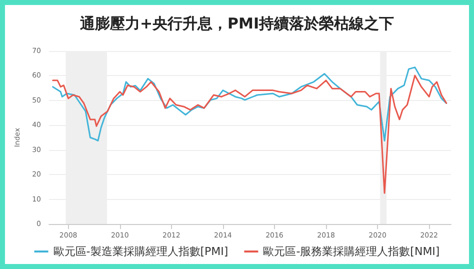 The width and height of the screenshot is (474, 269). Describe the element at coordinates (351, 251) in the screenshot. I see `legend-label: 歐元區-服務業採購經理人指數[NMI]` at that location.